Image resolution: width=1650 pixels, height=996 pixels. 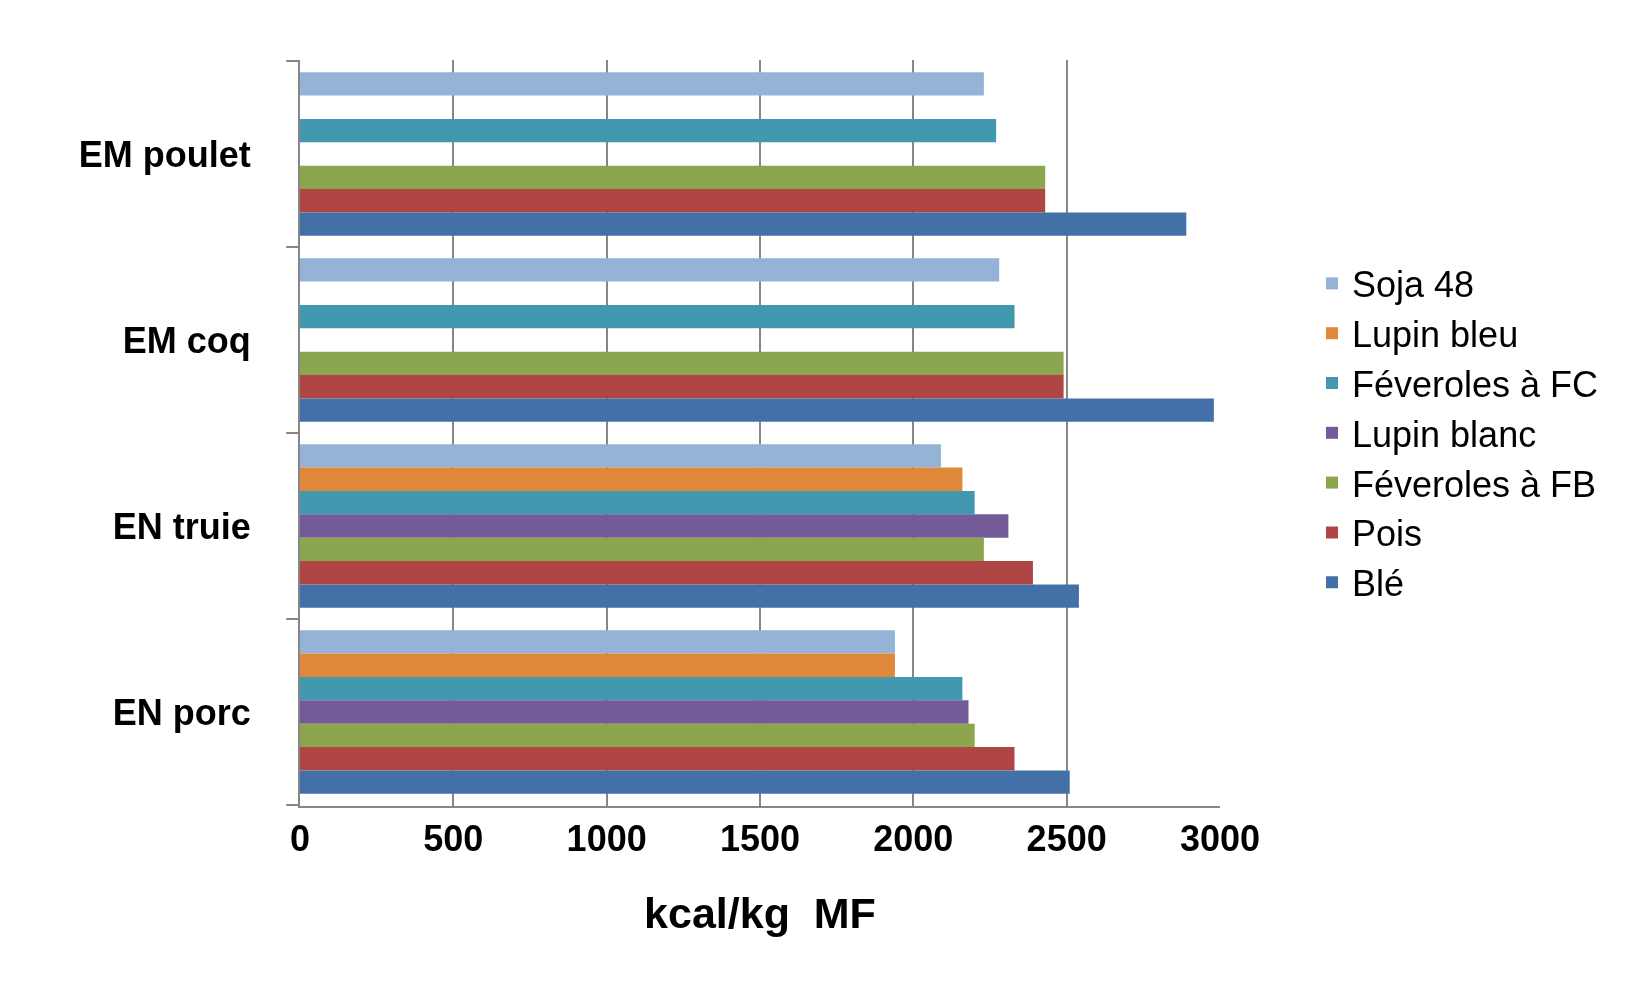 I want to click on y-tick-label: EN truie, so click(x=181, y=526).